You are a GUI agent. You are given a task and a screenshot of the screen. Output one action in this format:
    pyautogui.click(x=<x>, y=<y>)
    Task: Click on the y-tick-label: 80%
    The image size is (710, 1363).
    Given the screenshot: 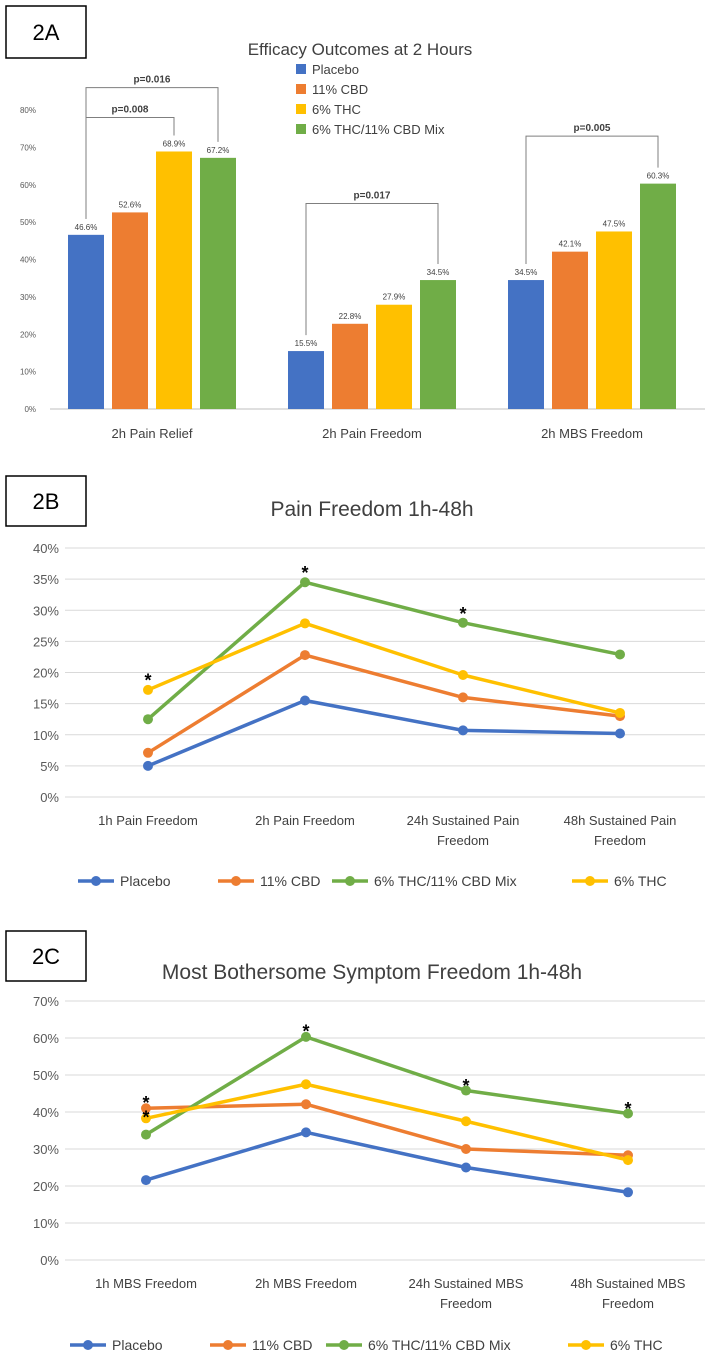 What is the action you would take?
    pyautogui.click(x=28, y=110)
    